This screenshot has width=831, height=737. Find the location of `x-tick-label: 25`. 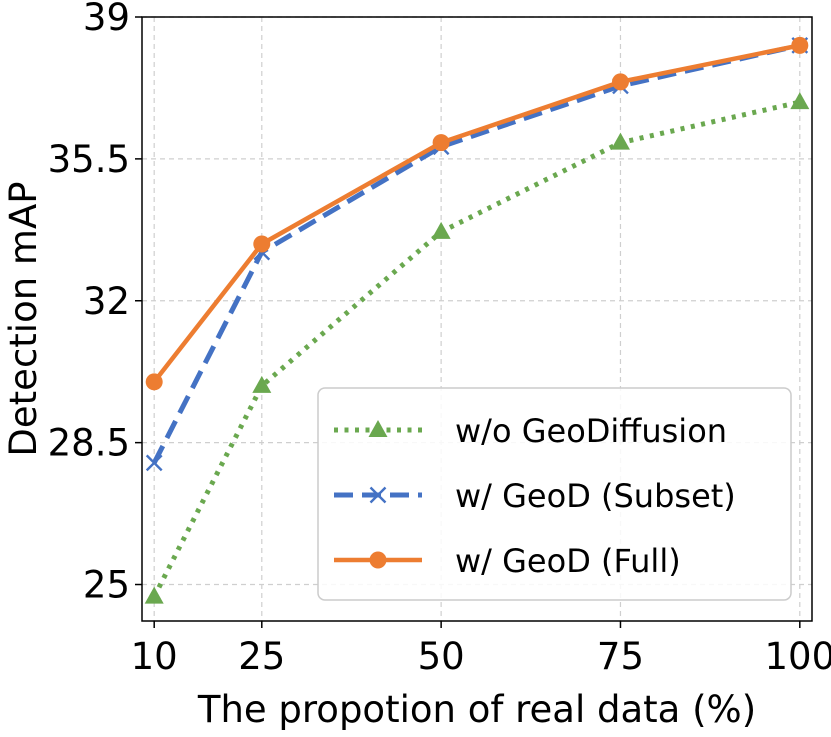

x-tick-label: 25 is located at coordinates (261, 656).